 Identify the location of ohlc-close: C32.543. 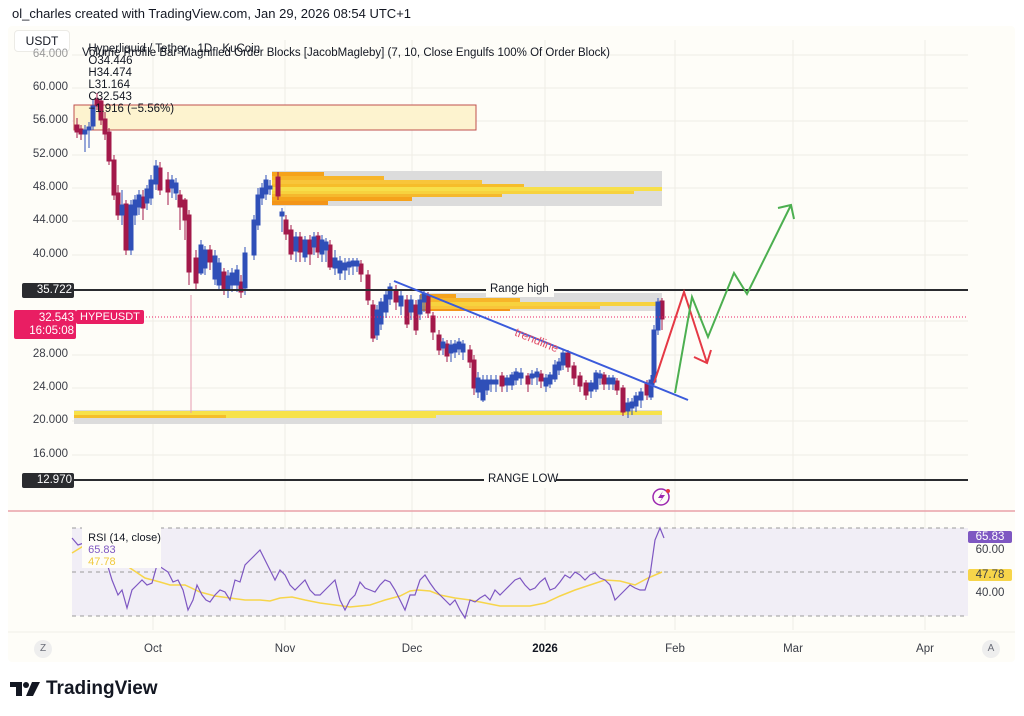
(110, 97).